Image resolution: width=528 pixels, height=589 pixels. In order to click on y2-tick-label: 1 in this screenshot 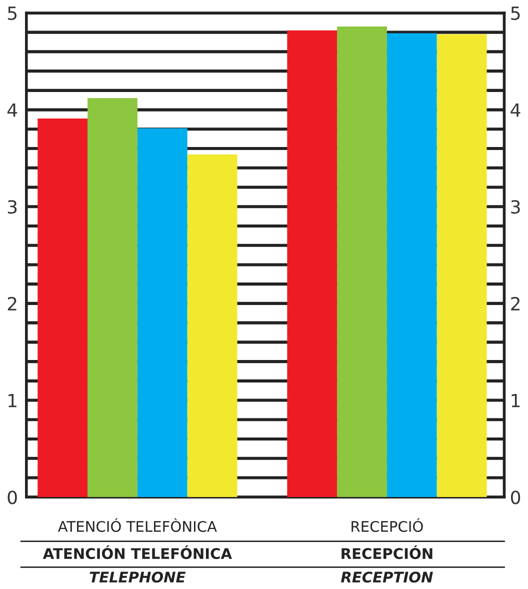, I will do `click(516, 401)`.